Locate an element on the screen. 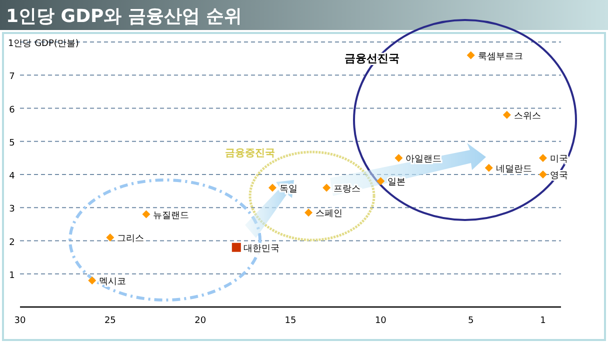  series-label: 룩셈부르크 is located at coordinates (500, 57).